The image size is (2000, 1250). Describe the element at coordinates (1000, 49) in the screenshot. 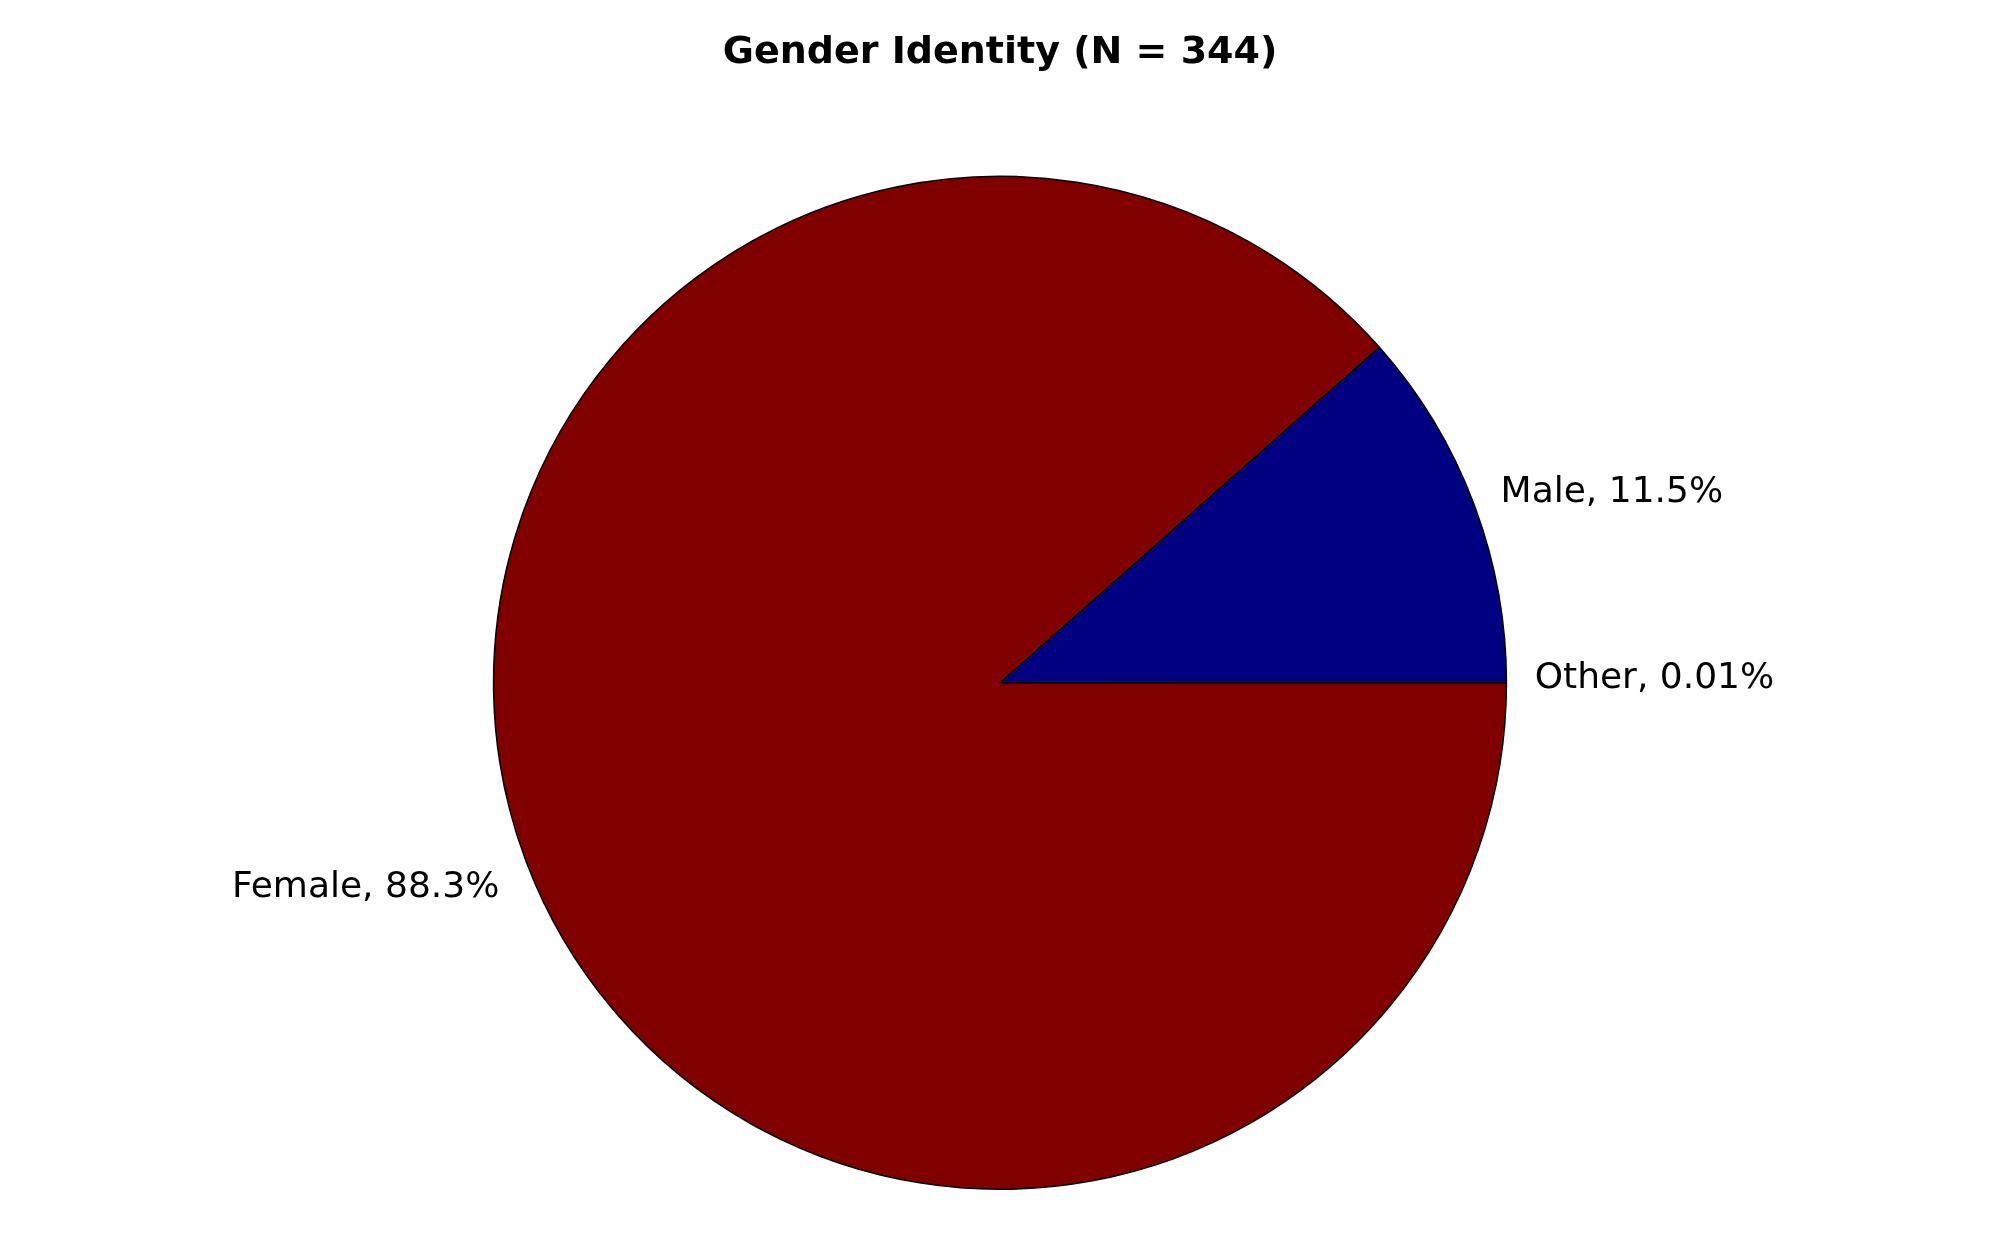

I see `chart-title: Gender Identity (N = 344)` at that location.